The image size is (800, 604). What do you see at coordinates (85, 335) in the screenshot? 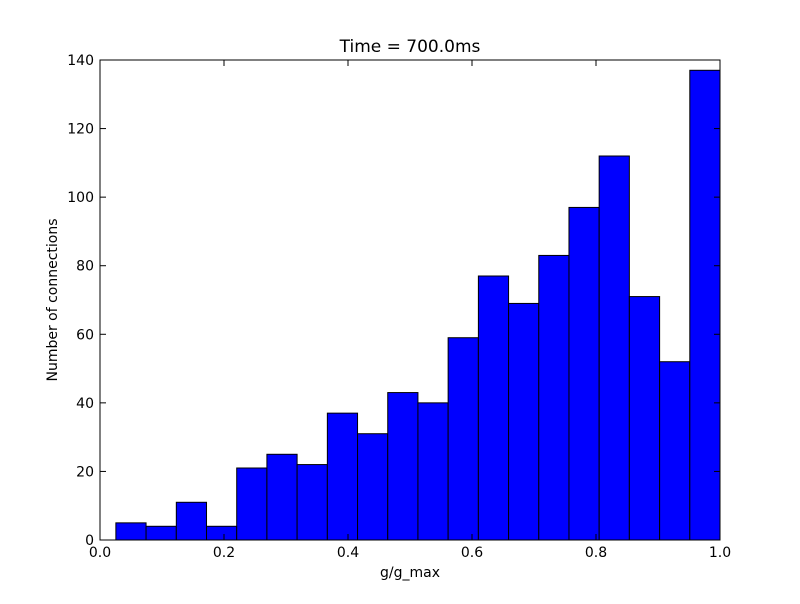
I see `y-tick-label: 60` at bounding box center [85, 335].